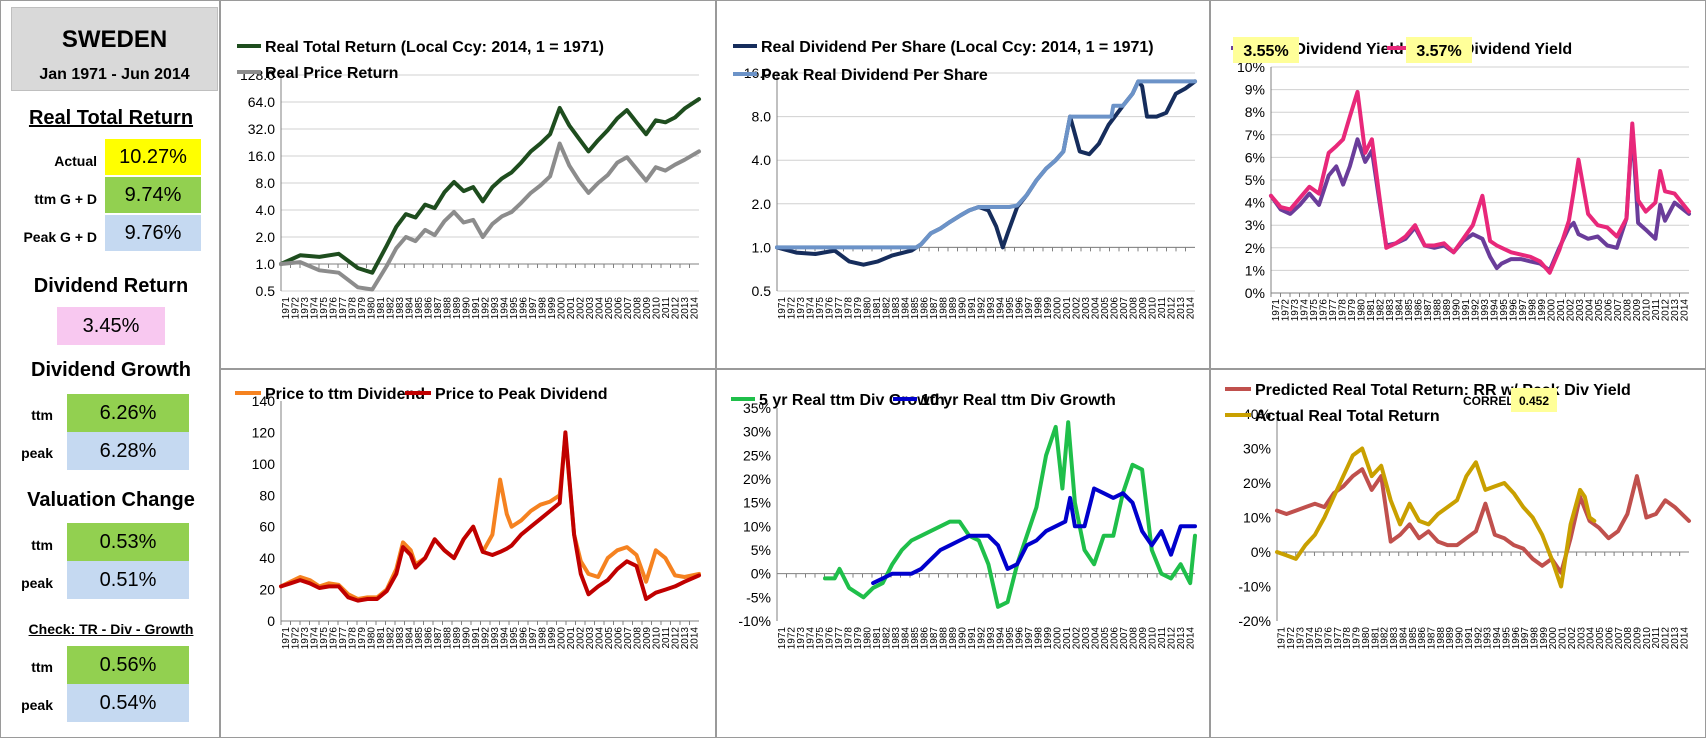  Describe the element at coordinates (295, 308) in the screenshot. I see `x-tick-label: 1972` at that location.